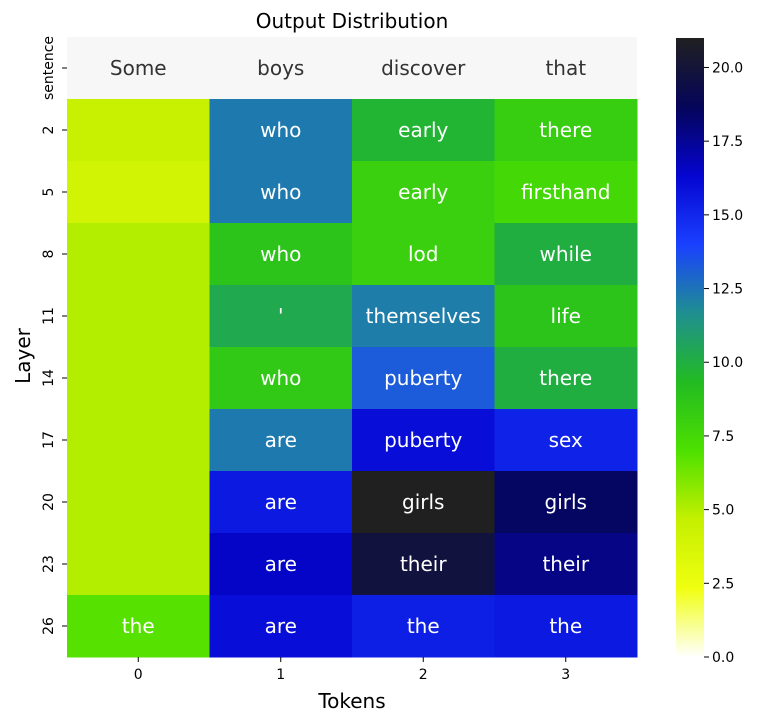 This screenshot has height=725, width=761. What do you see at coordinates (690, 347) in the screenshot?
I see `colorbar` at bounding box center [690, 347].